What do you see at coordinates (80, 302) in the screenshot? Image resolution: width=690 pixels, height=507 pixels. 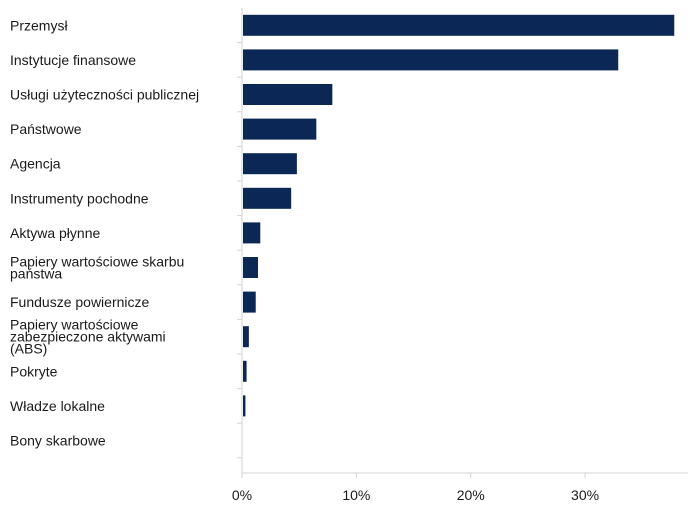 I see `category-label: Fundusze powiernicze` at bounding box center [80, 302].